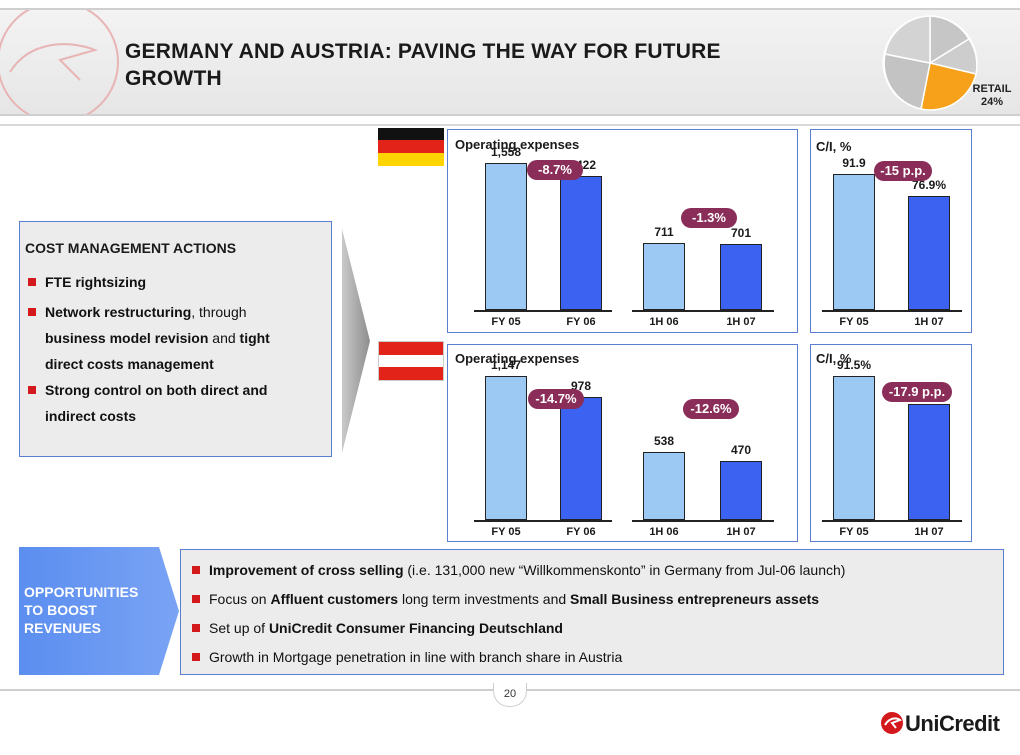 This screenshot has width=1020, height=755. Describe the element at coordinates (929, 185) in the screenshot. I see `data-label: 76.9%` at that location.